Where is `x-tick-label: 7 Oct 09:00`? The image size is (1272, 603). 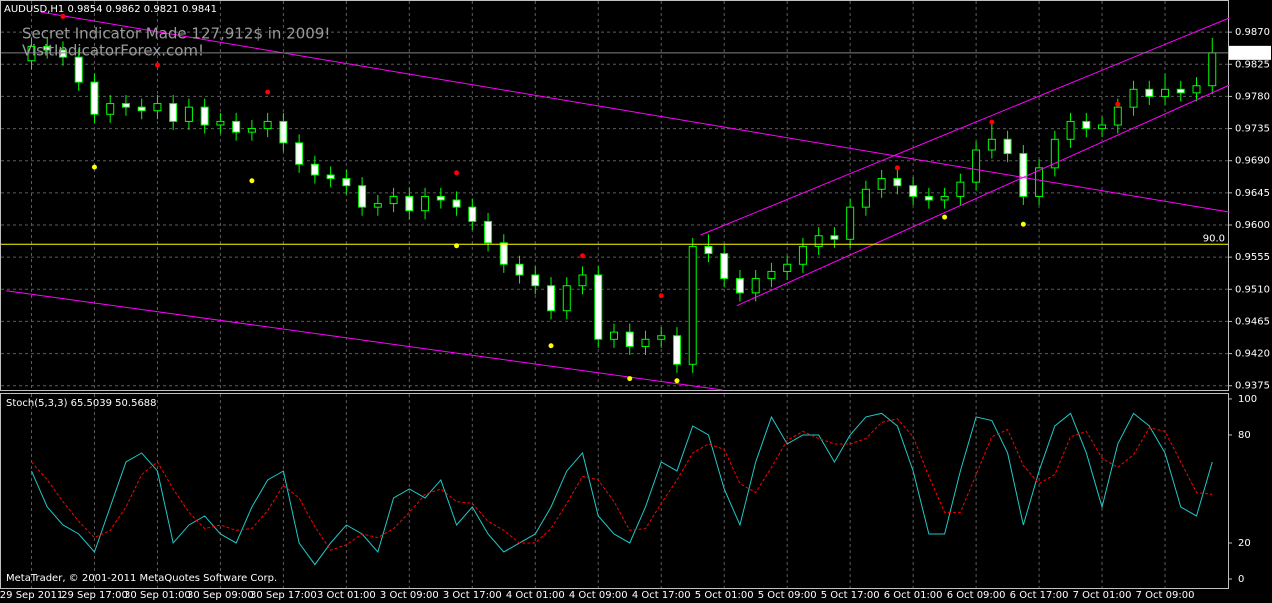
x-tick-label: 7 Oct 09:00 is located at coordinates (1165, 595).